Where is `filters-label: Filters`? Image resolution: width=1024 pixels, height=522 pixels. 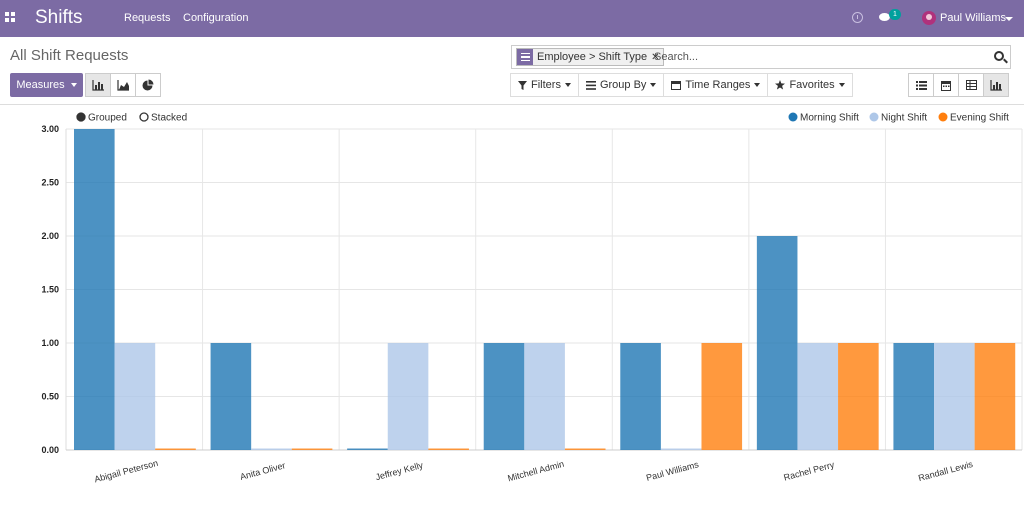
filters-label: Filters is located at coordinates (546, 85).